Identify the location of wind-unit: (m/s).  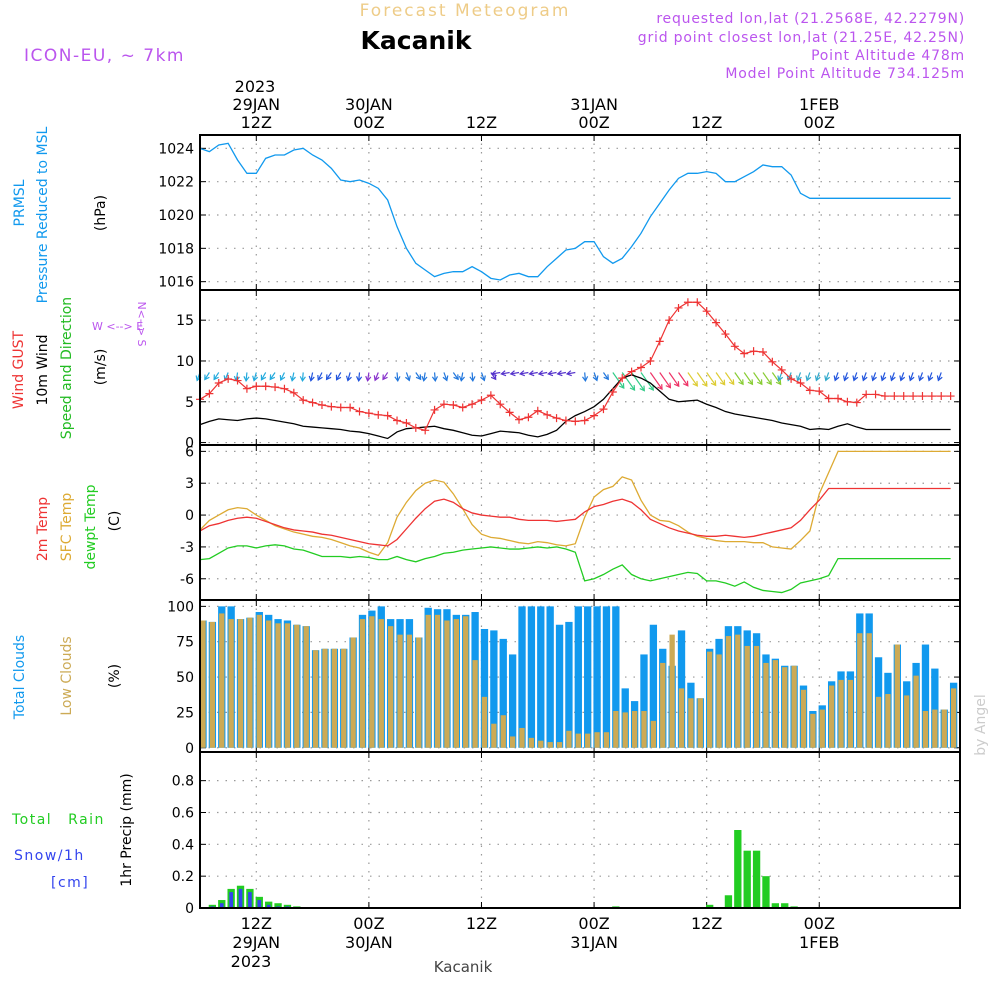
(101, 367).